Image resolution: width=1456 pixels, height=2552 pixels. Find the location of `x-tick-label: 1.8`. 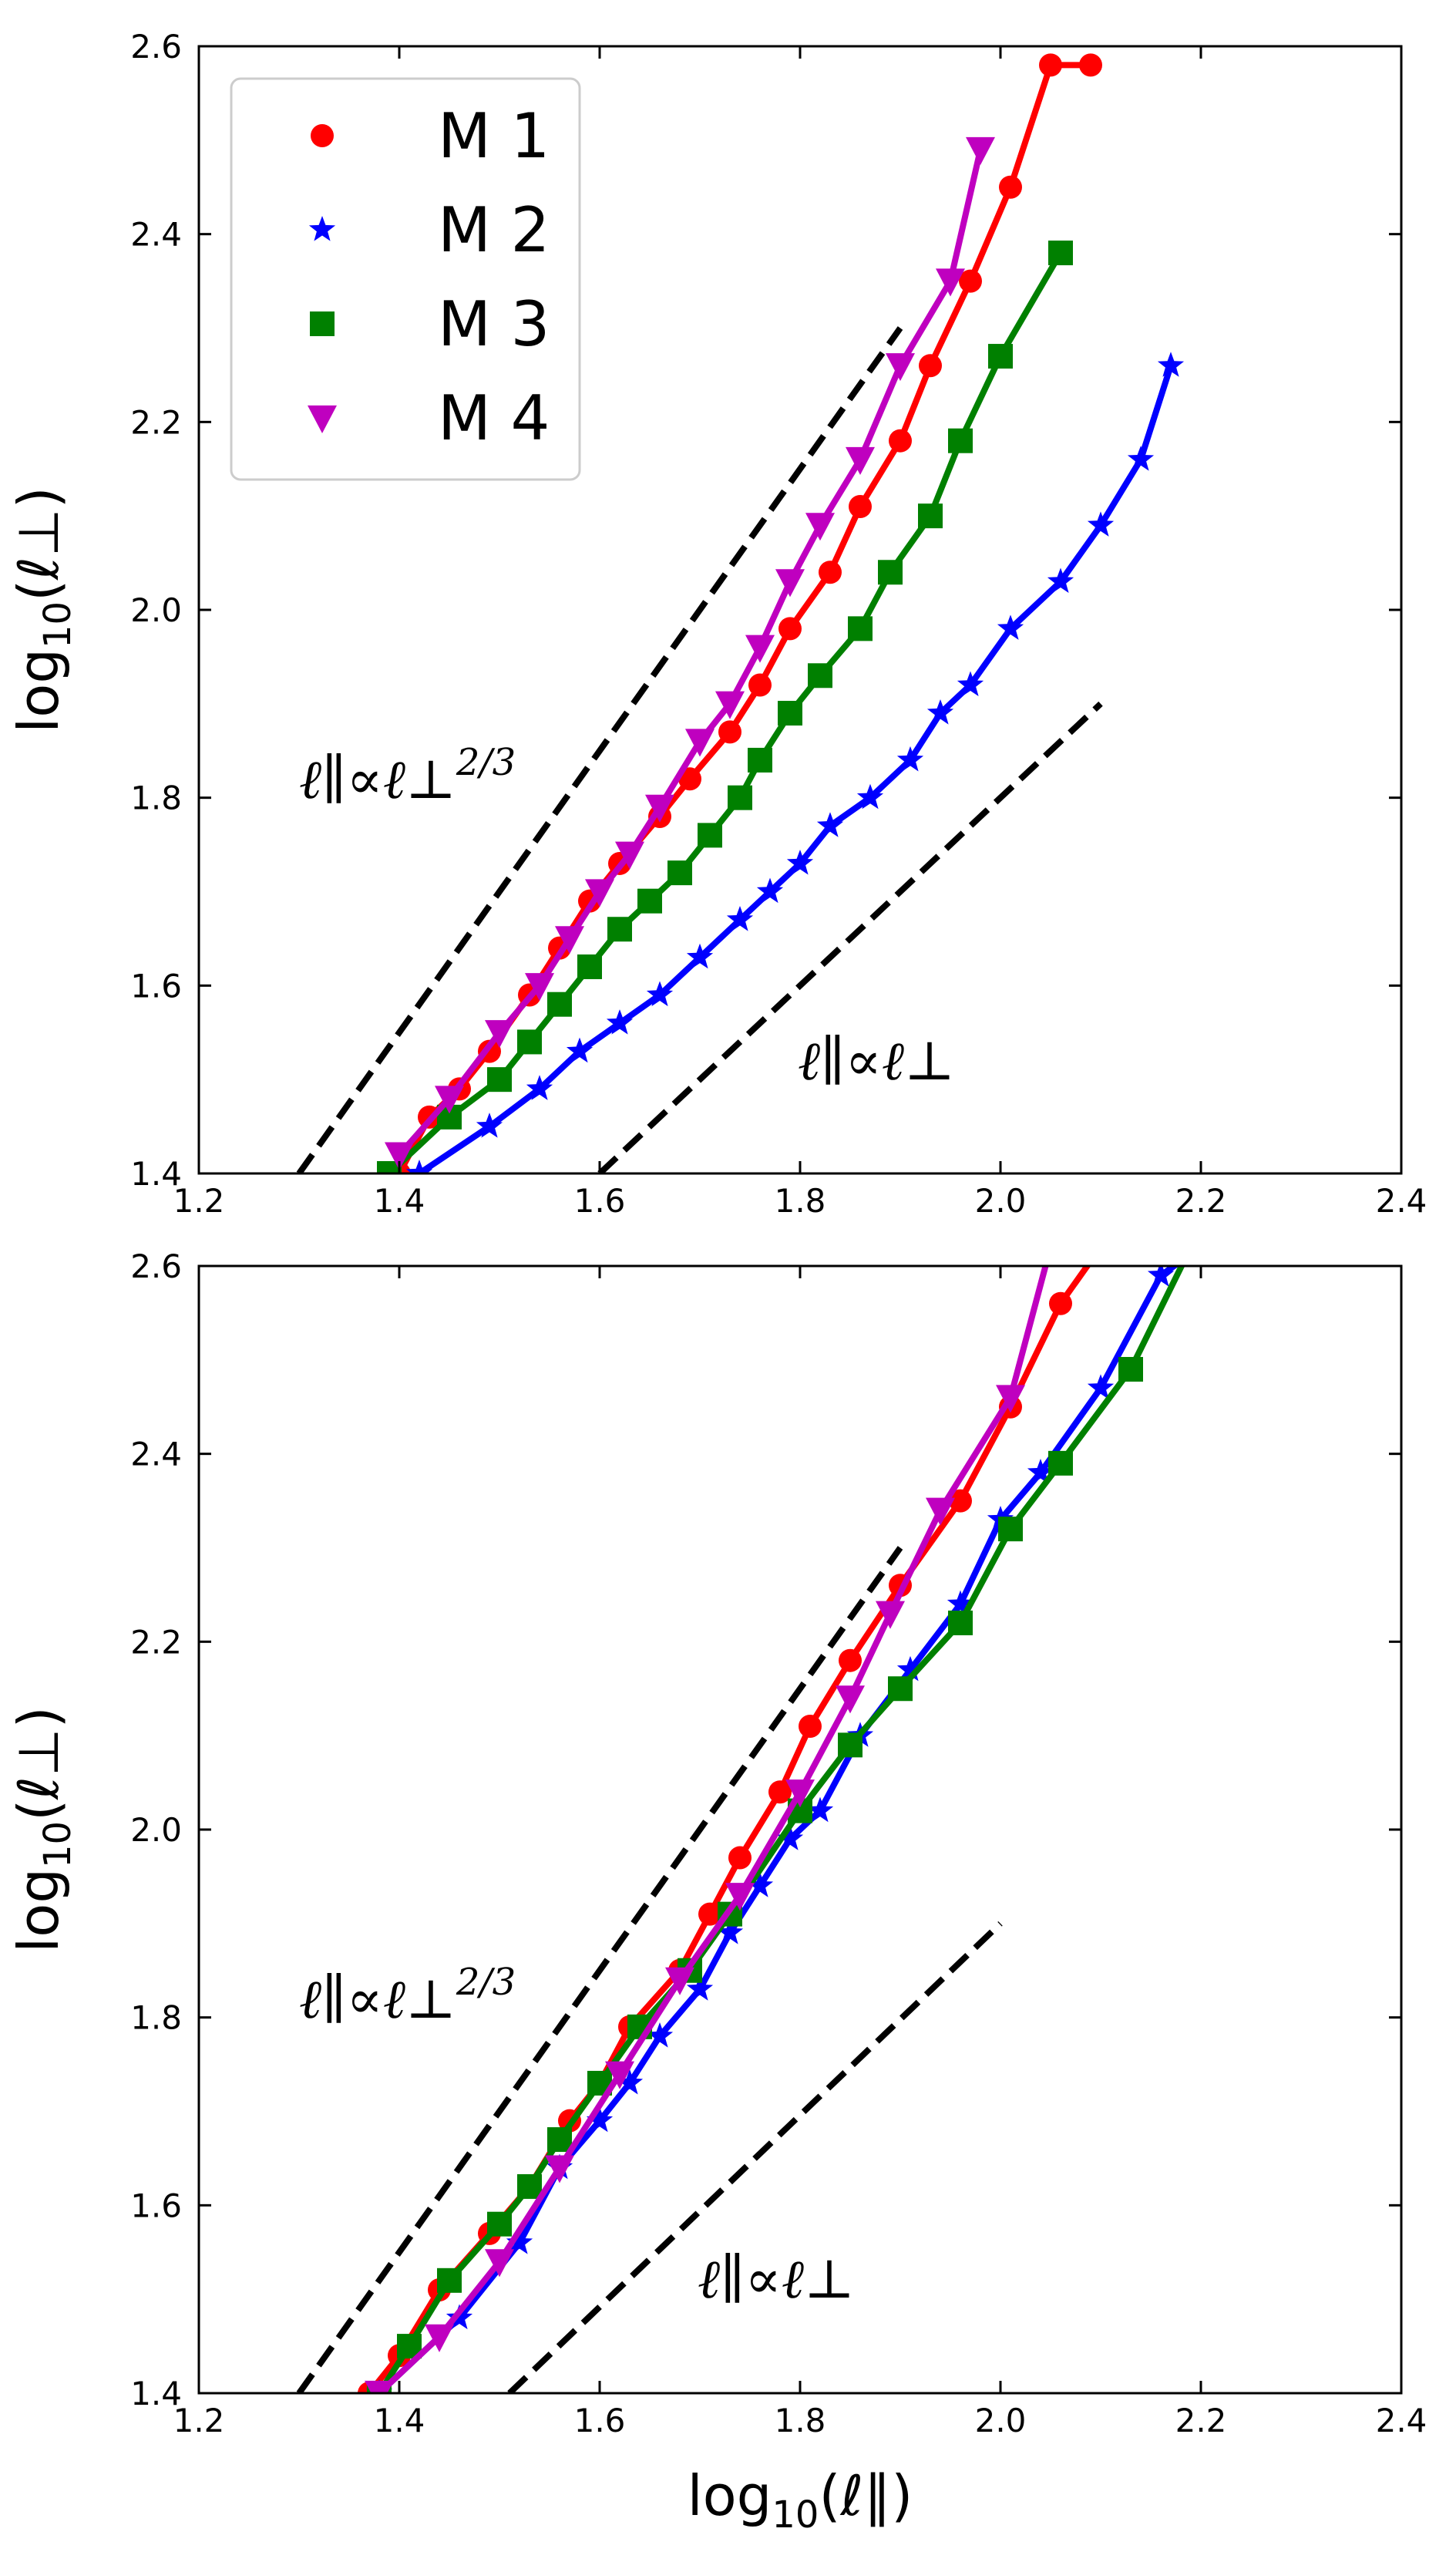

x-tick-label: 1.8 is located at coordinates (800, 1201).